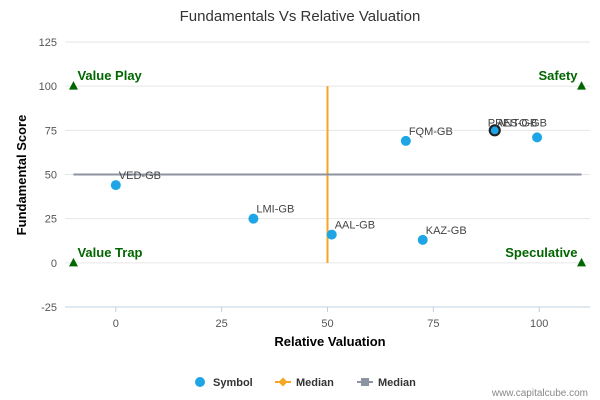 Image resolution: width=600 pixels, height=400 pixels. Describe the element at coordinates (51, 176) in the screenshot. I see `y-tick-label: 50` at that location.